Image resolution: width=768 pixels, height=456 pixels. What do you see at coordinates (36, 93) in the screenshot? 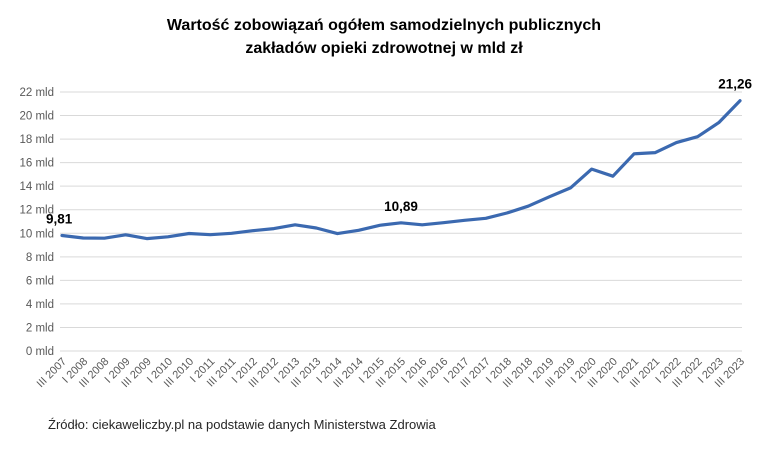
I see `y-axis-tick-label: 22 mld` at bounding box center [36, 93].